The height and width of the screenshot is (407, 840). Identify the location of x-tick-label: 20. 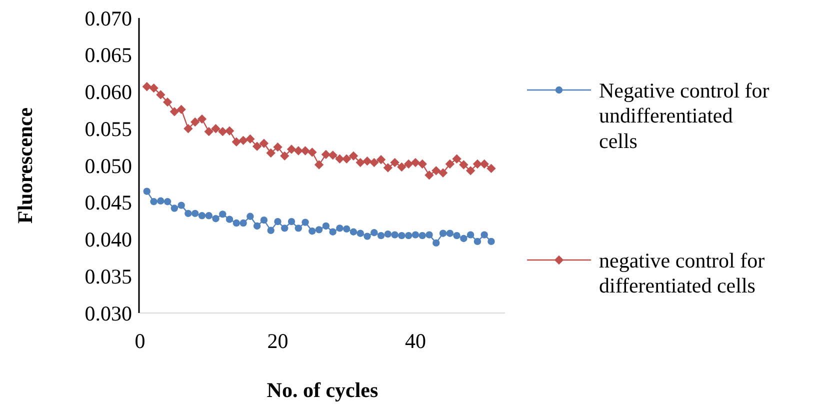
(277, 341).